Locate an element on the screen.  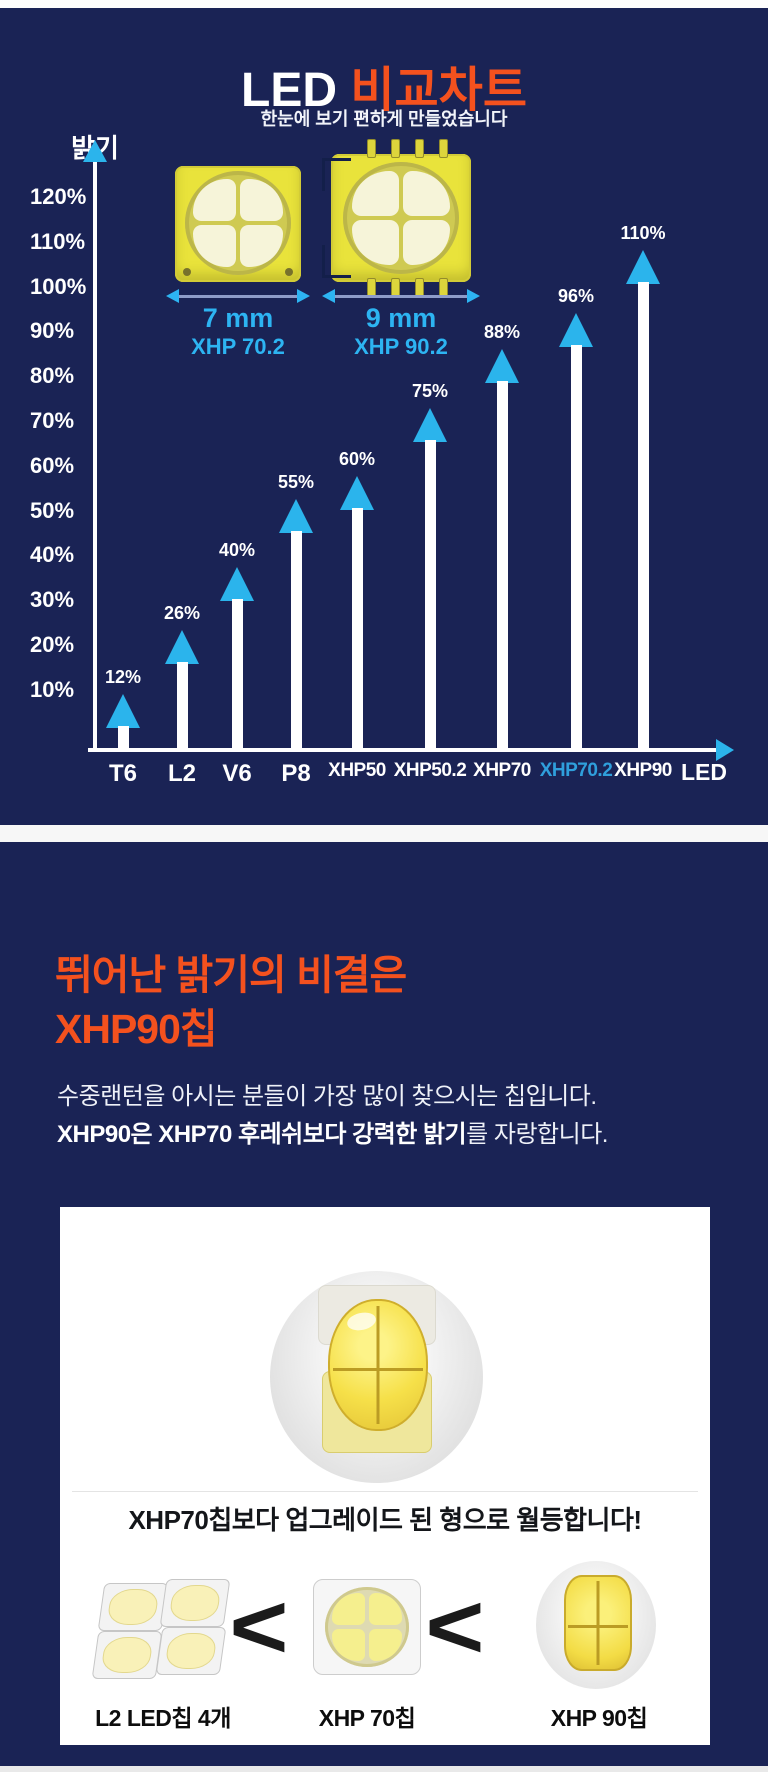
y-tick-label: 100% is located at coordinates (58, 286).